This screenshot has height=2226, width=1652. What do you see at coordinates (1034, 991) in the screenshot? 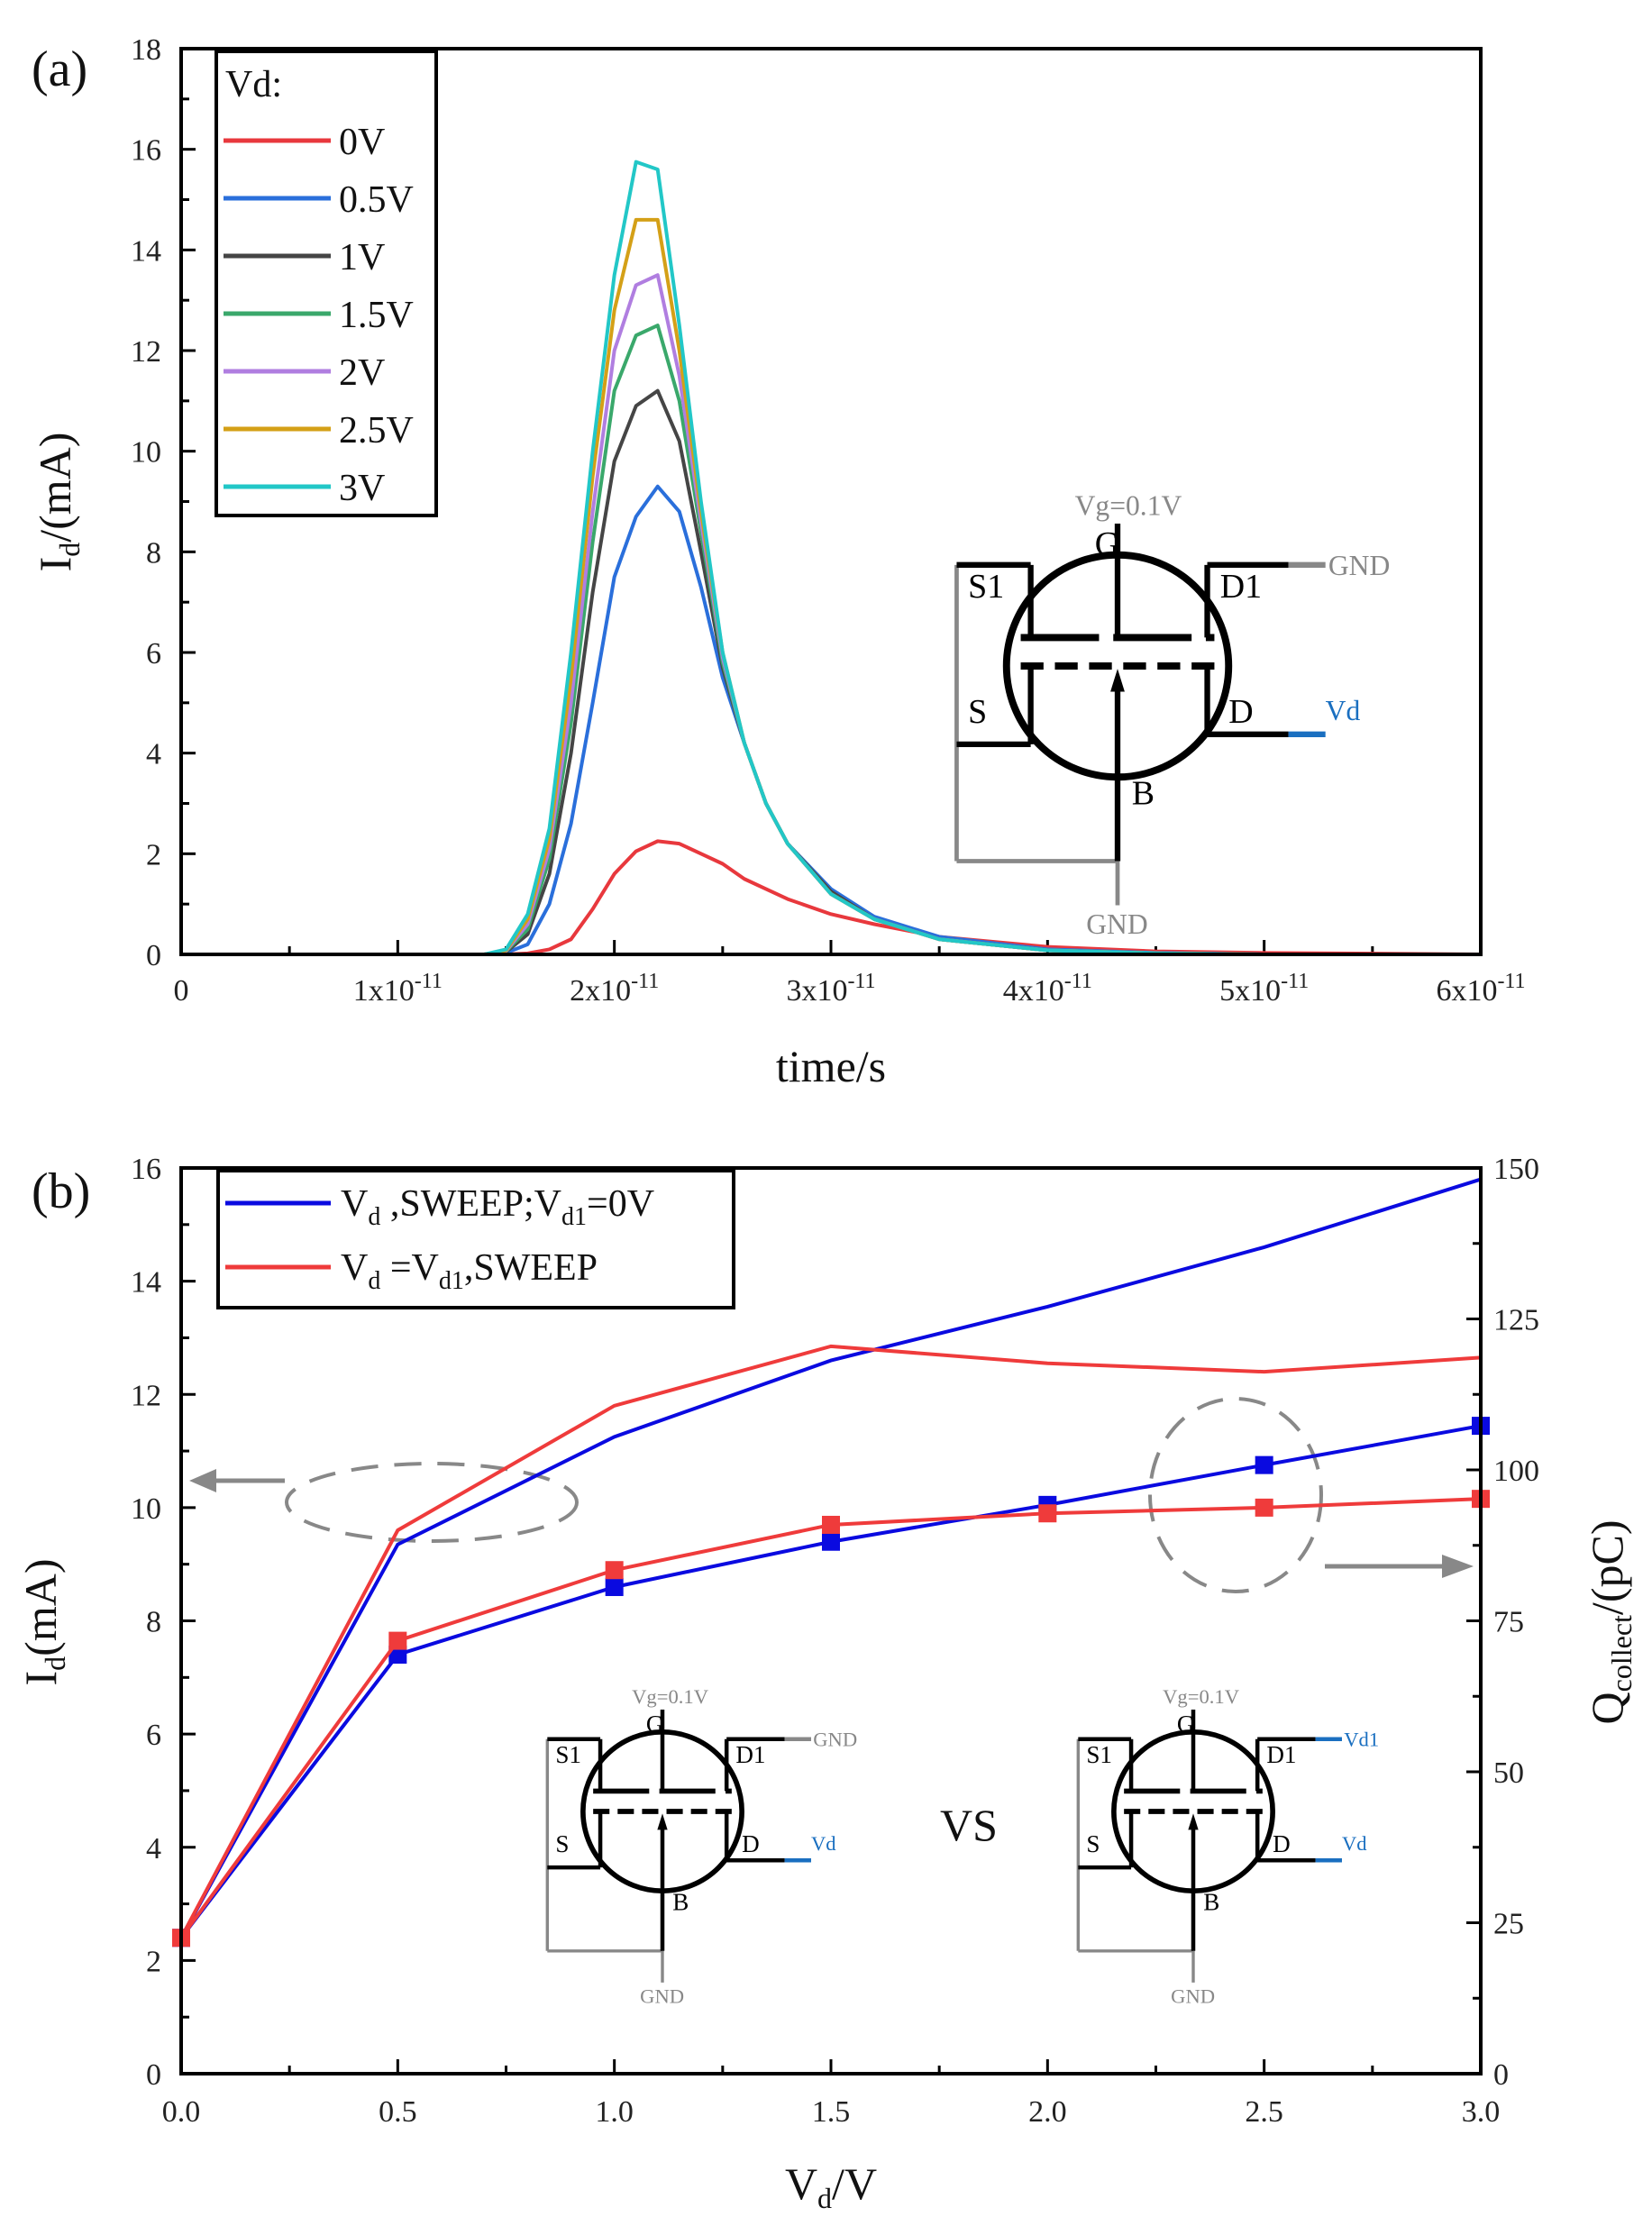
I see `x-tick-mantissa: 4x10` at bounding box center [1034, 991].